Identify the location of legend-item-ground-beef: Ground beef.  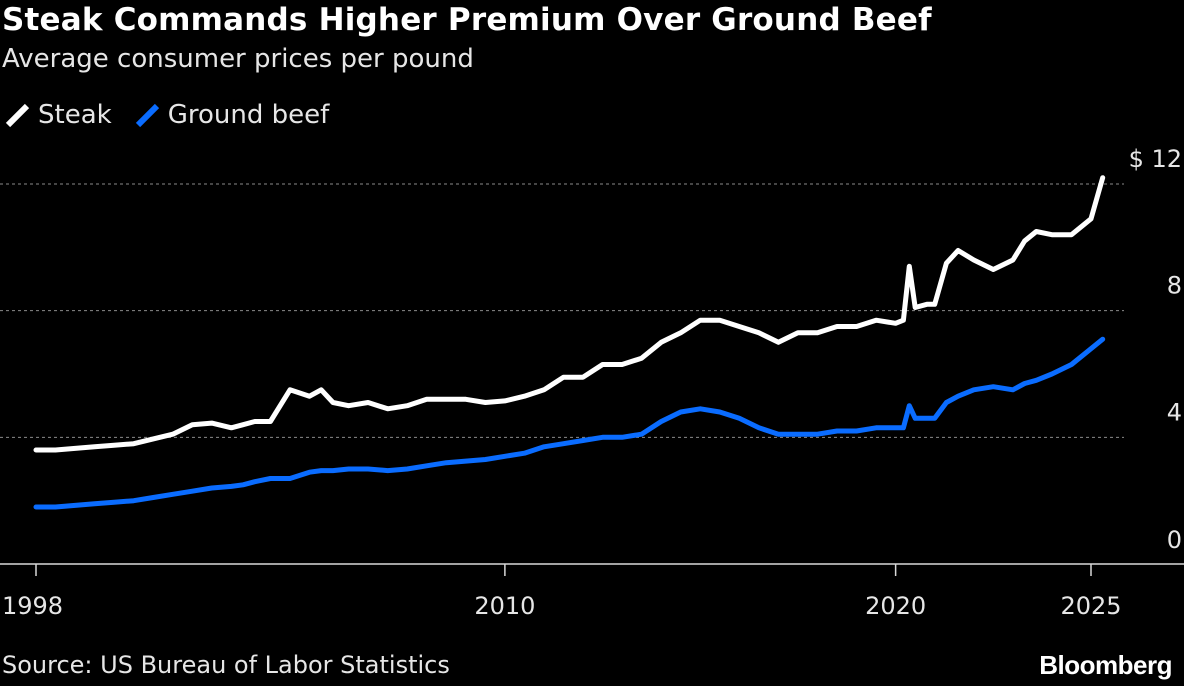
(232, 115).